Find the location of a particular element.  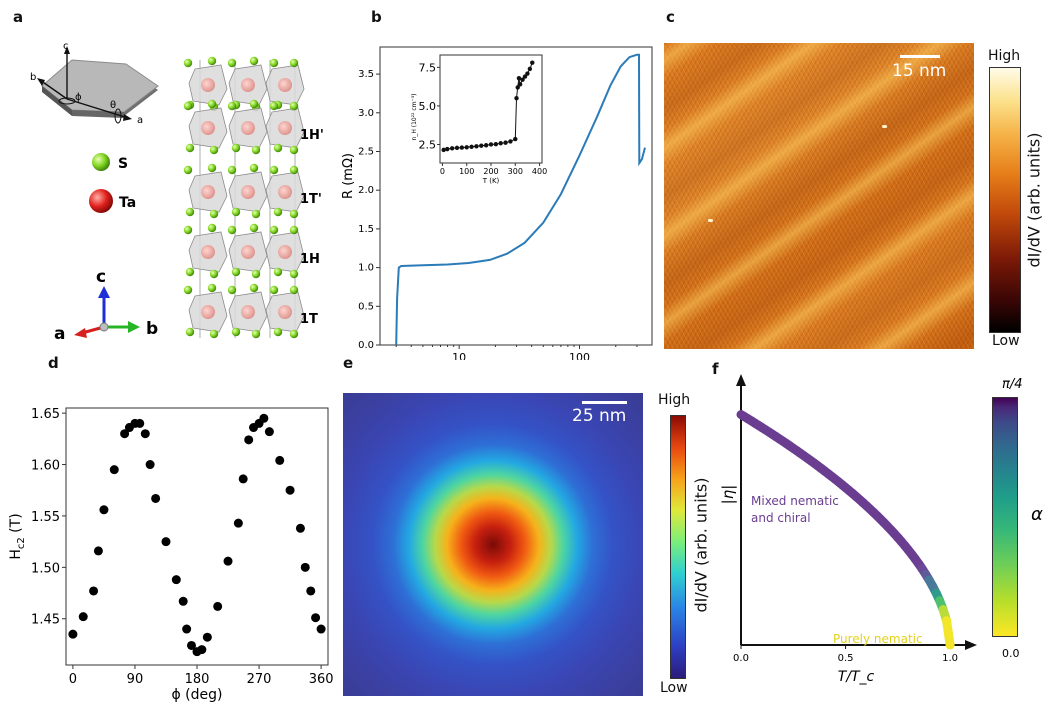

plot-frame-d is located at coordinates (197, 536).